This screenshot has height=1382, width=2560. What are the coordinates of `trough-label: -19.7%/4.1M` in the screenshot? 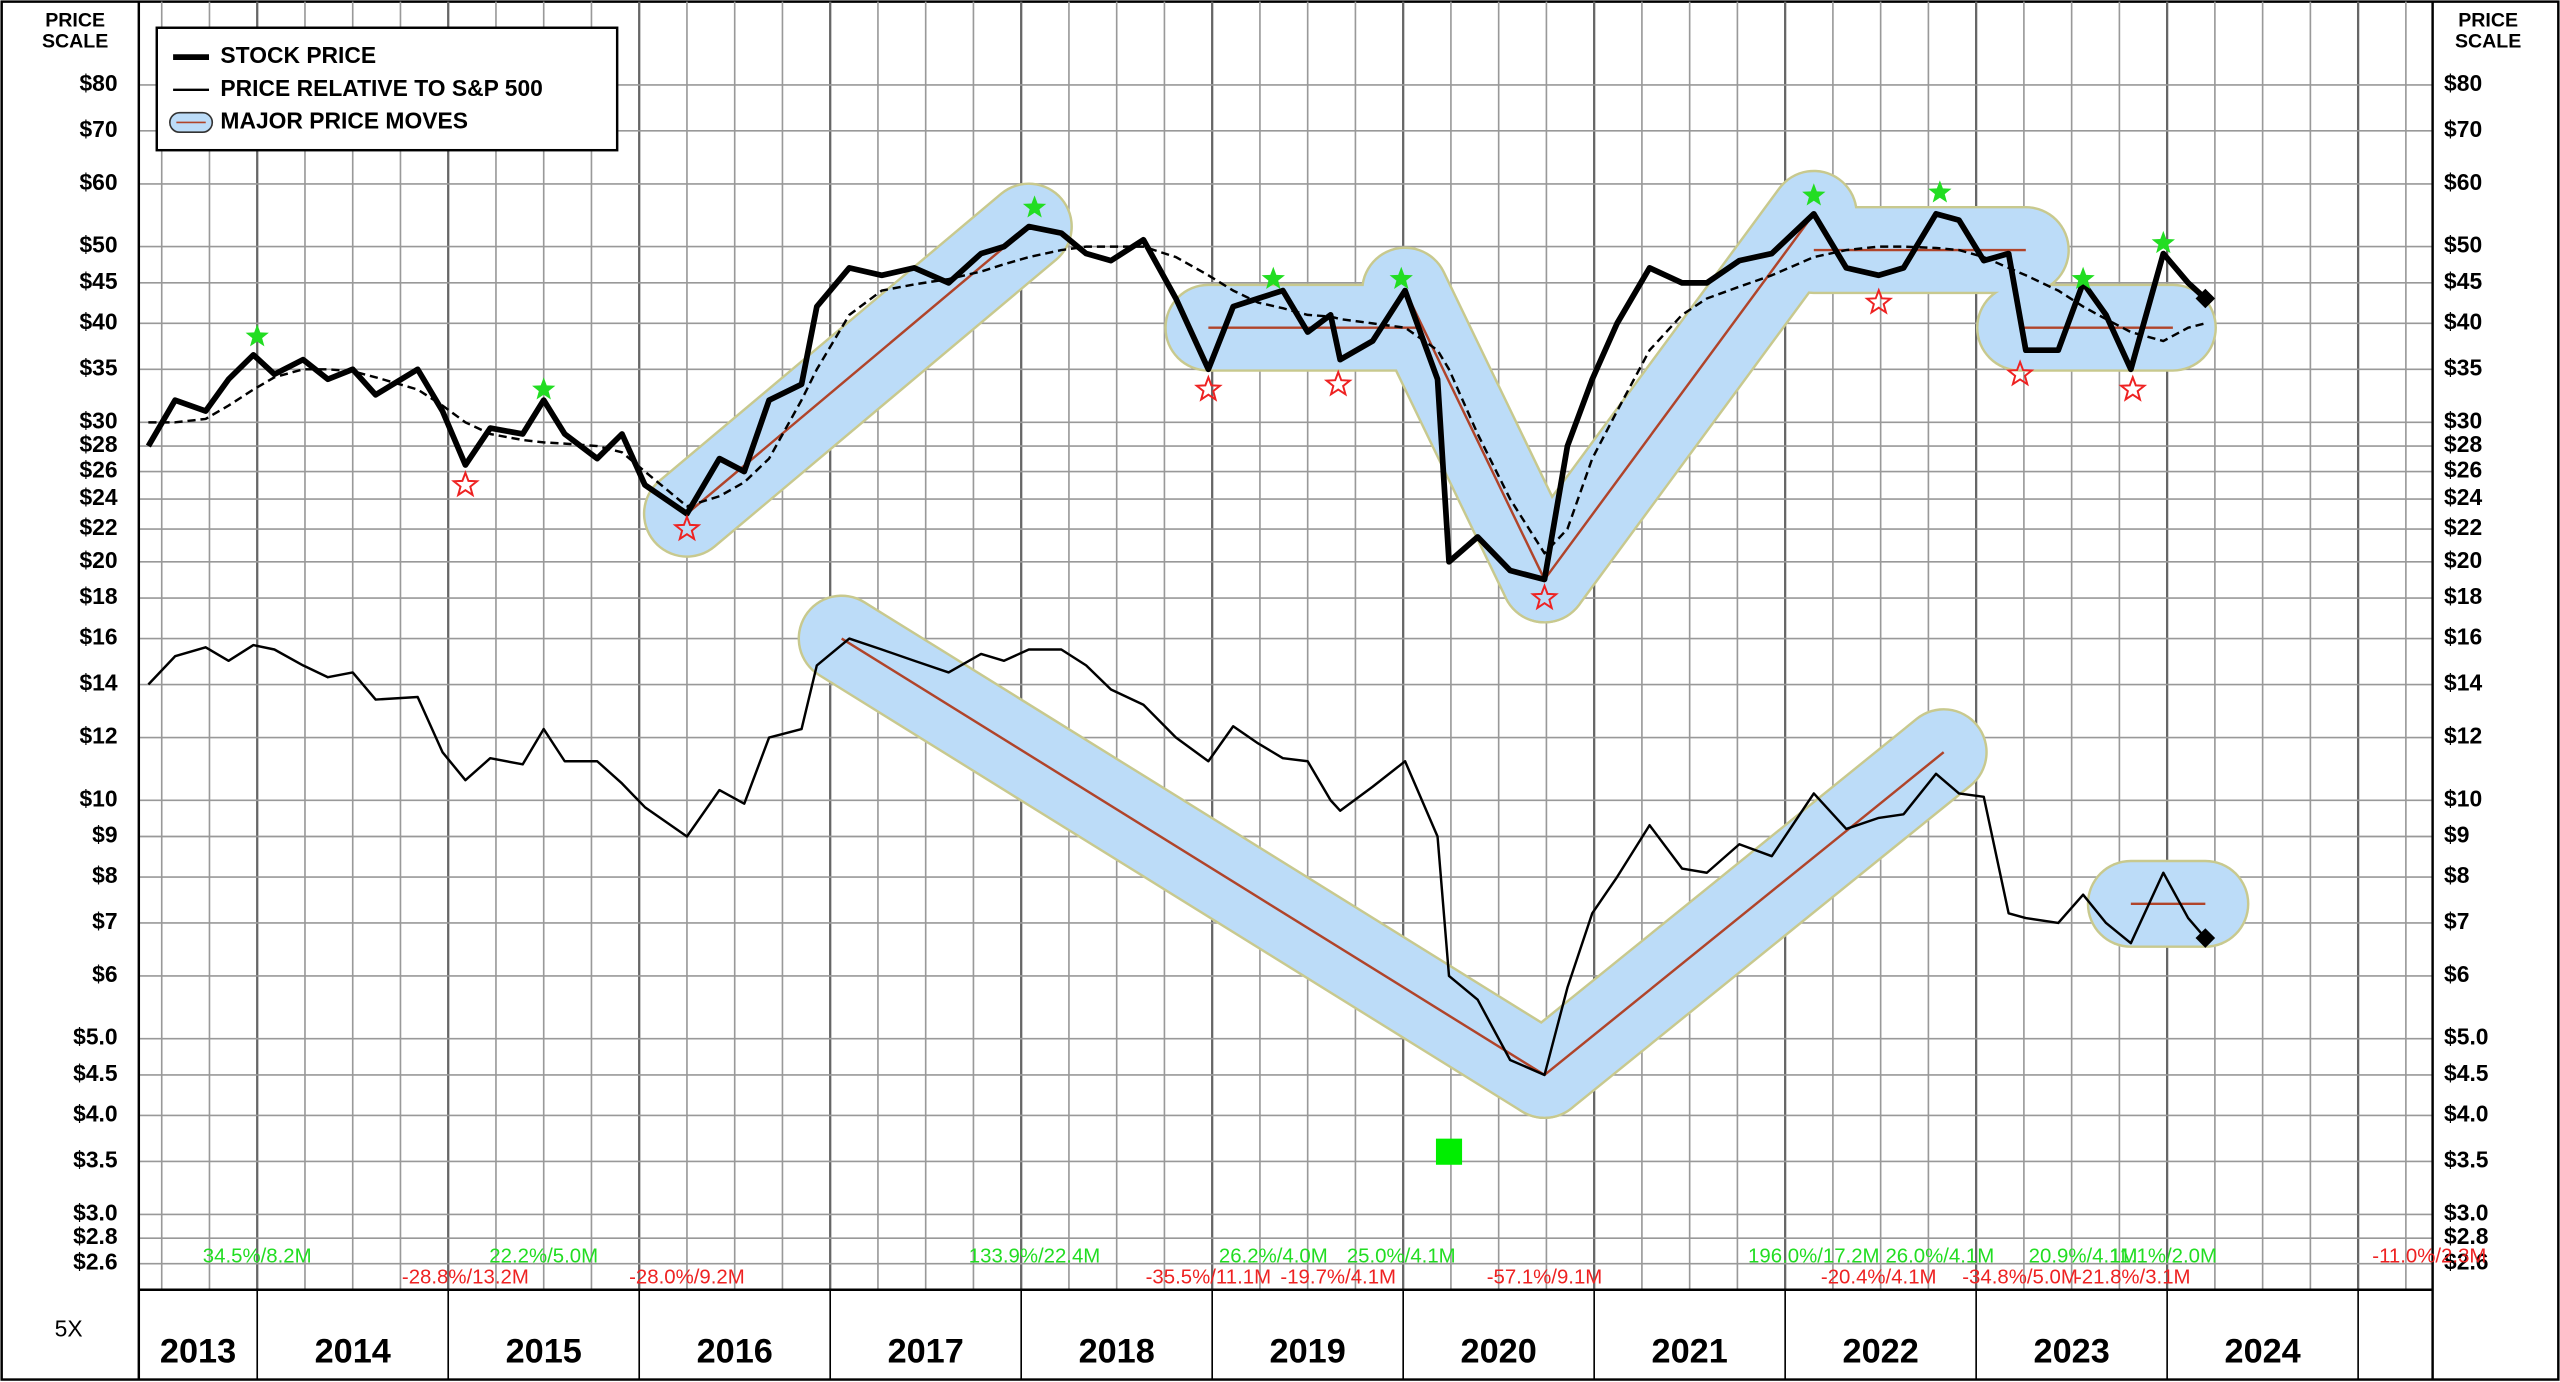 It's located at (1338, 1278).